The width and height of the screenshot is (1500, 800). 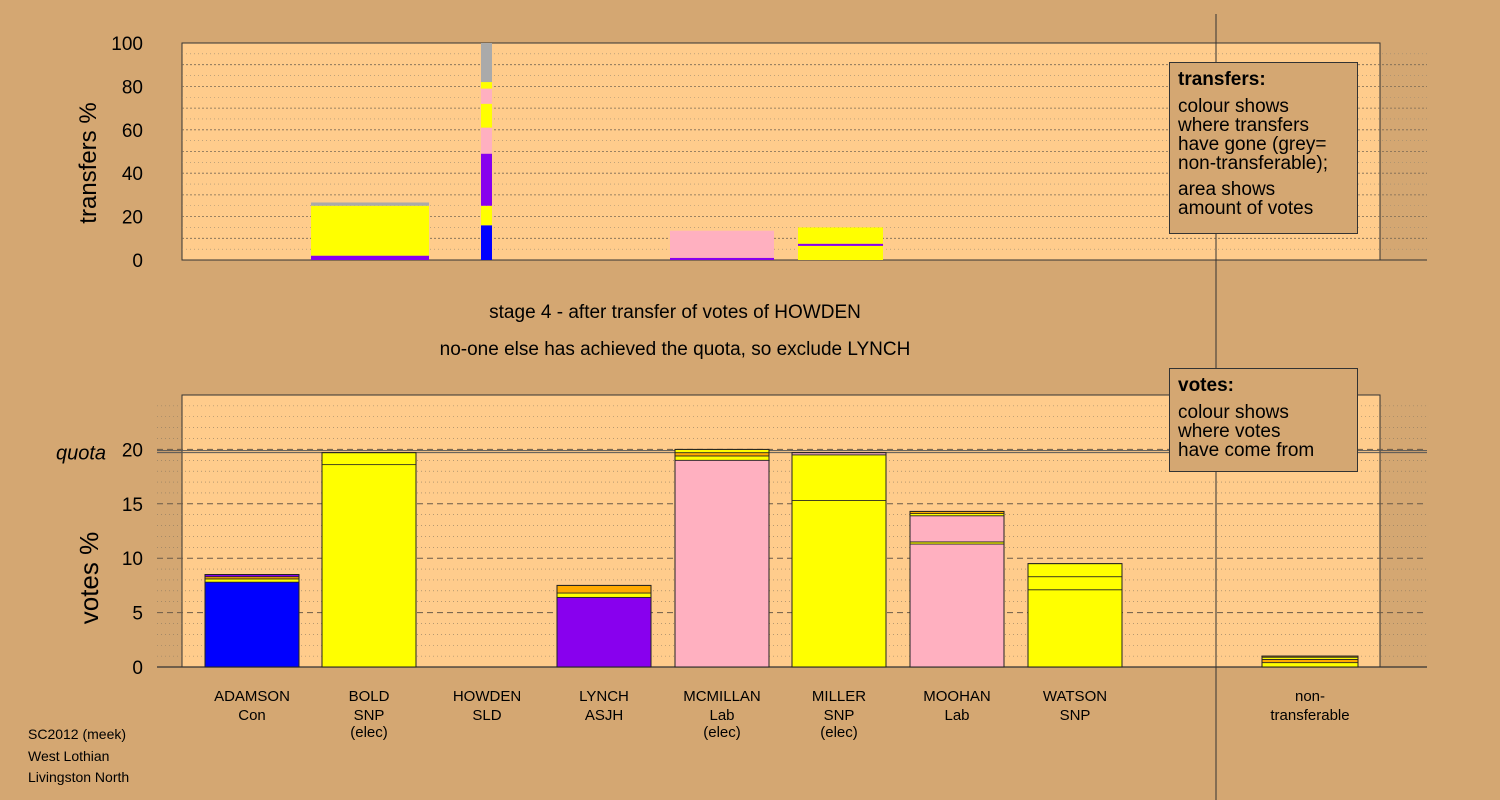 I want to click on candidate-name-label: non-, so click(x=1310, y=696).